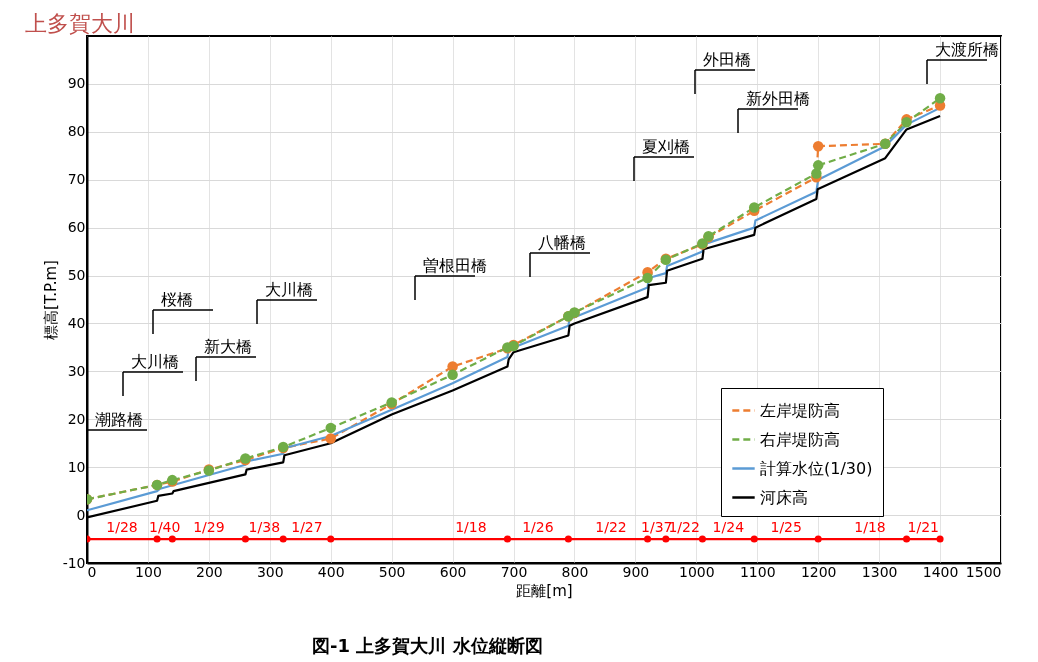  Describe the element at coordinates (331, 571) in the screenshot. I see `x-tick-label: 400` at that location.